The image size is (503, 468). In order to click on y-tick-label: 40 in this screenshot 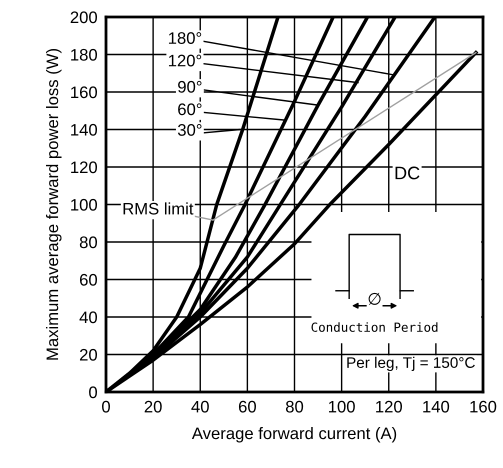, I will do `click(89, 317)`.